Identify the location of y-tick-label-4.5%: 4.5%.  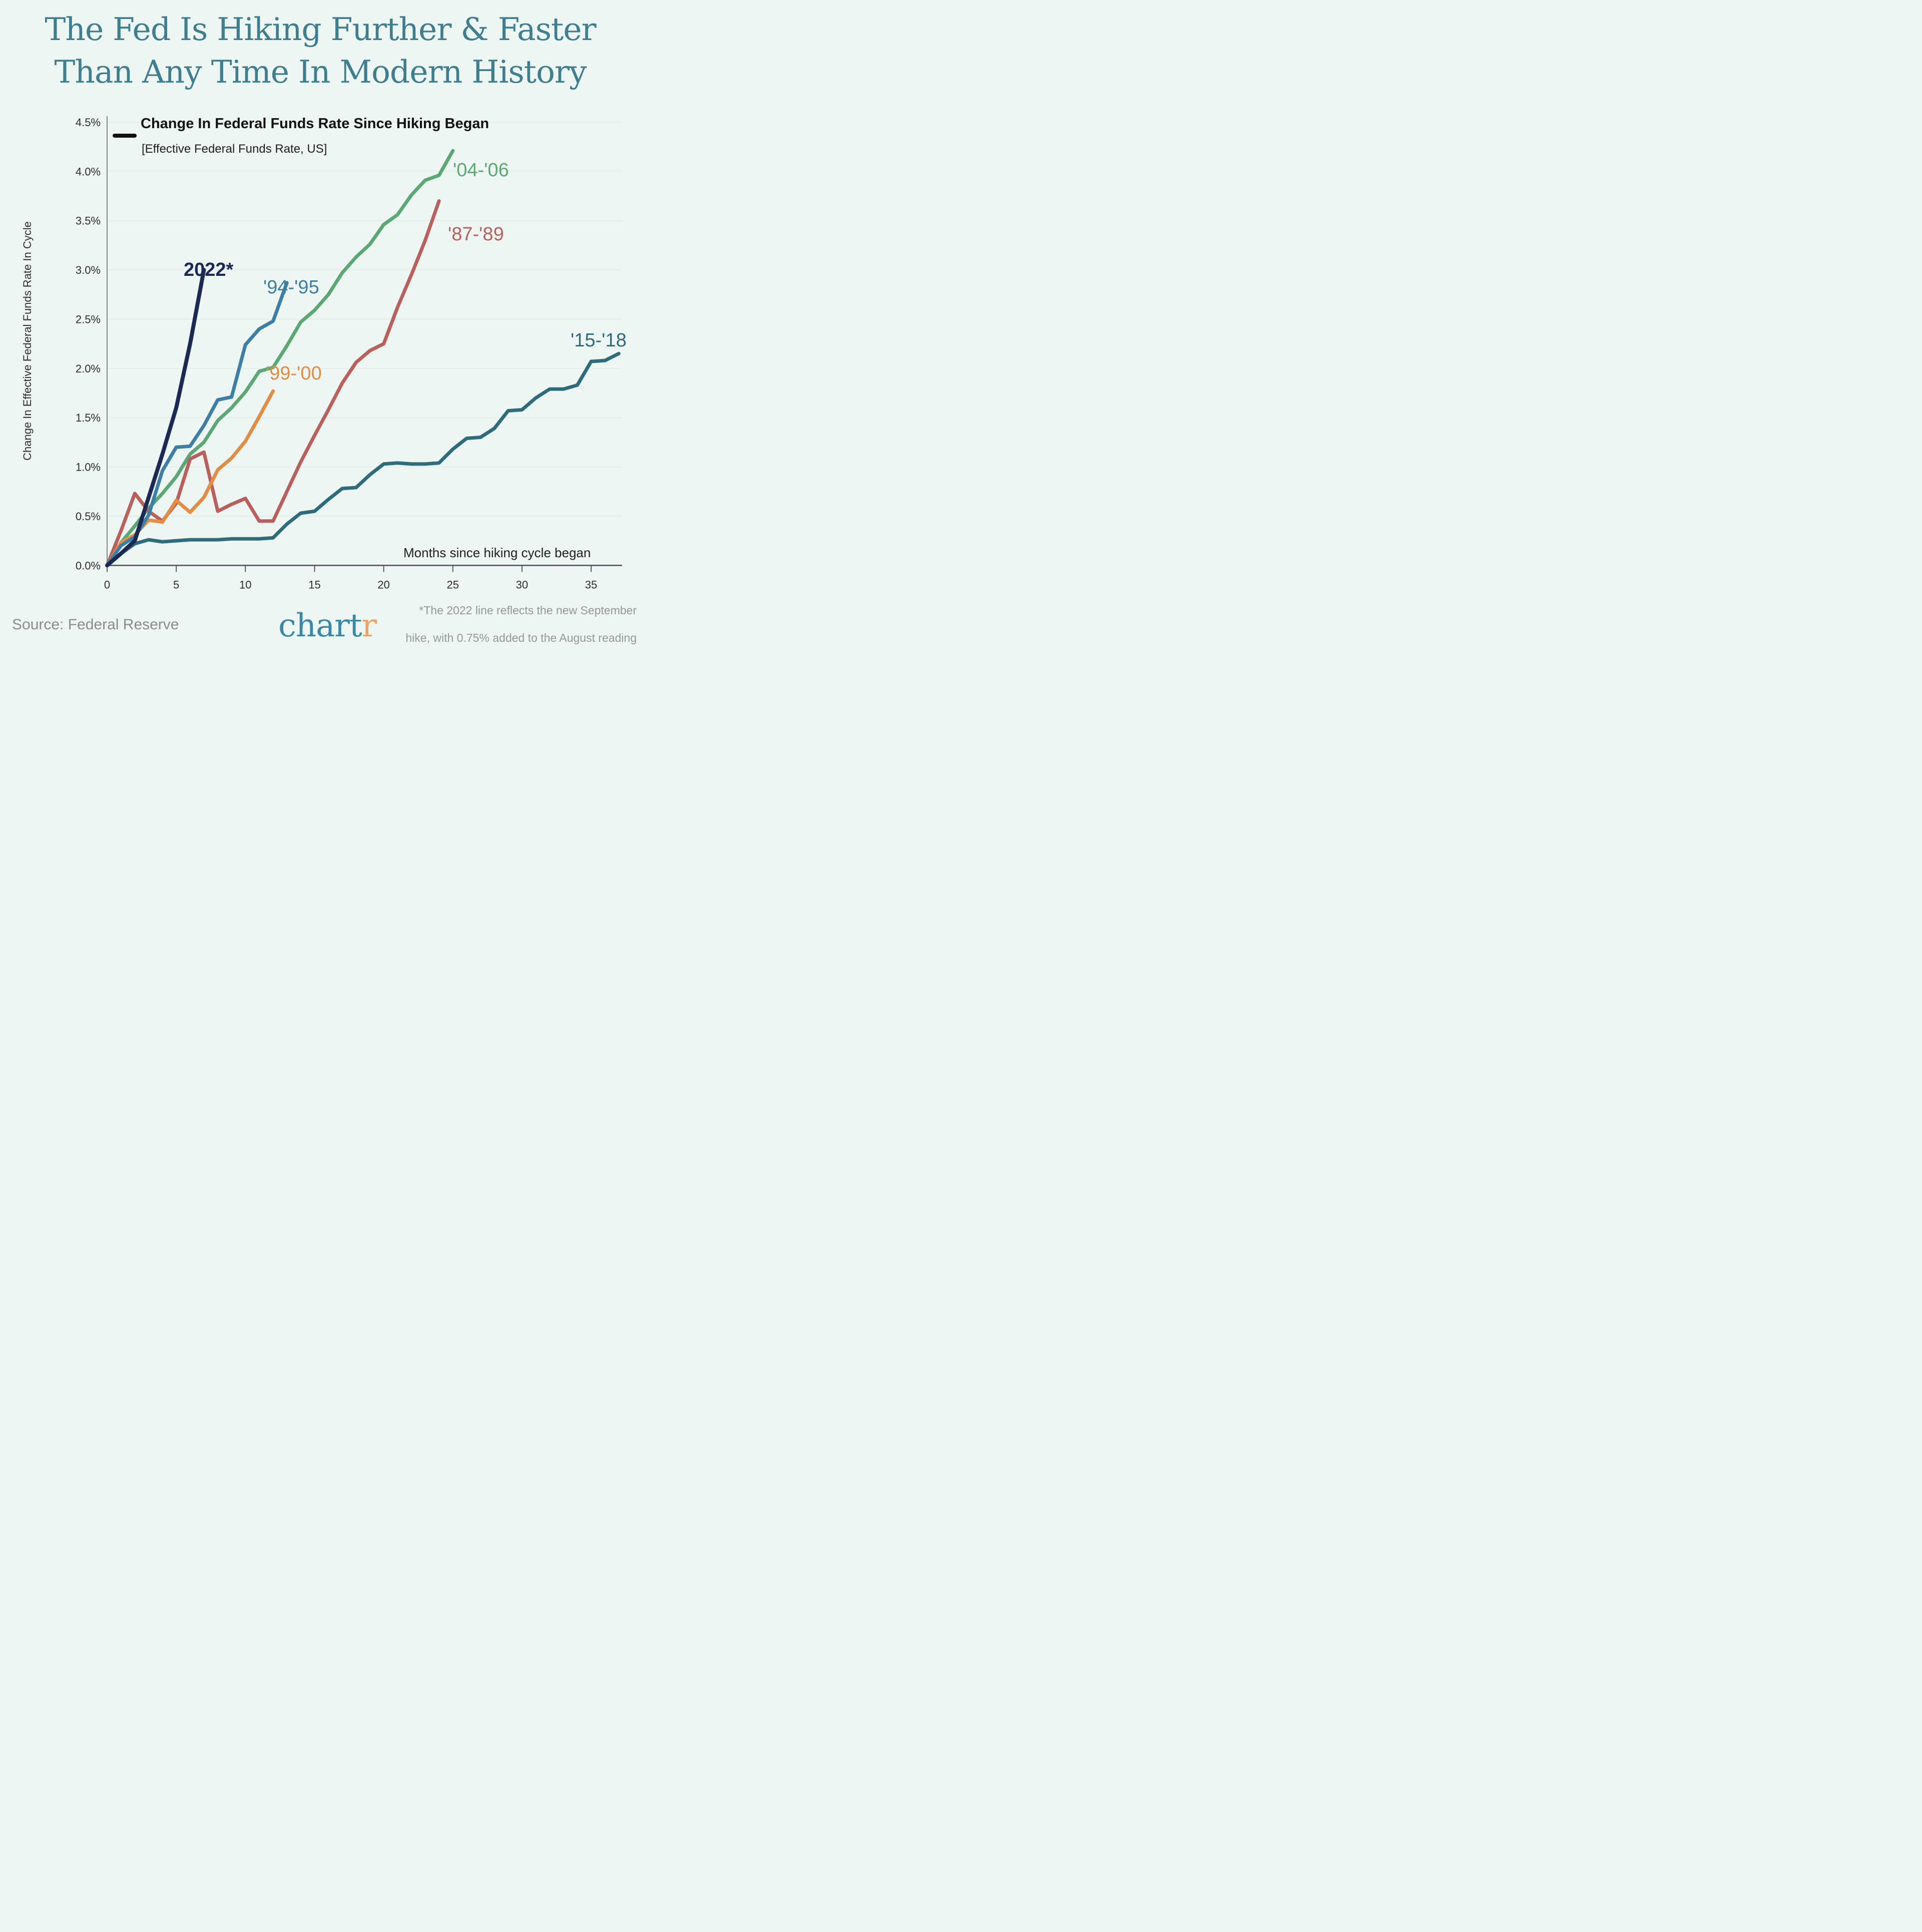
(88, 122).